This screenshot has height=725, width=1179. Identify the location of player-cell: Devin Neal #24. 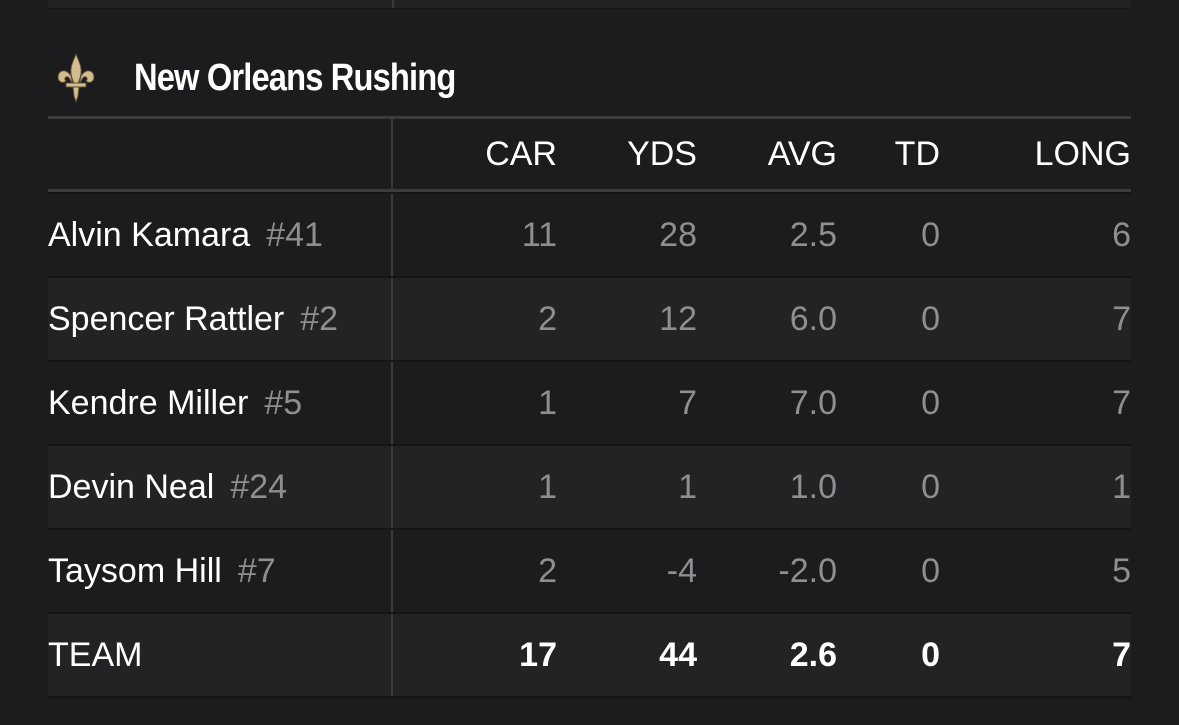
(220, 487).